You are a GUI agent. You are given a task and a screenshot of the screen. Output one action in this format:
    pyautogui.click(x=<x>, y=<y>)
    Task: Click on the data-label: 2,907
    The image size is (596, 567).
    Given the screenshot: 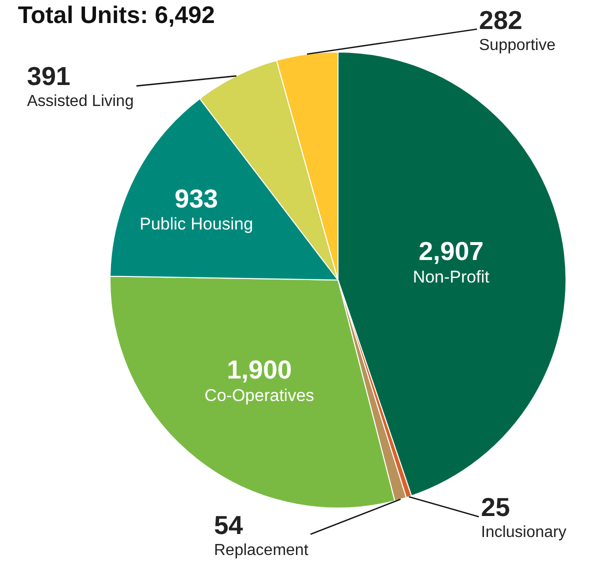 What is the action you would take?
    pyautogui.click(x=451, y=251)
    